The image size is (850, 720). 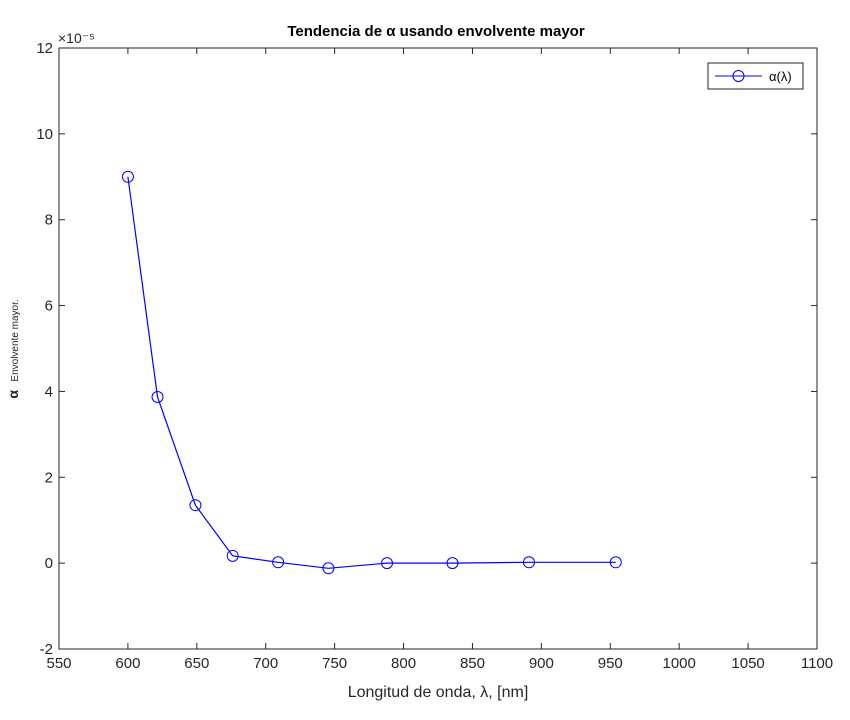 I want to click on x-tick-label: 550, so click(x=58, y=663).